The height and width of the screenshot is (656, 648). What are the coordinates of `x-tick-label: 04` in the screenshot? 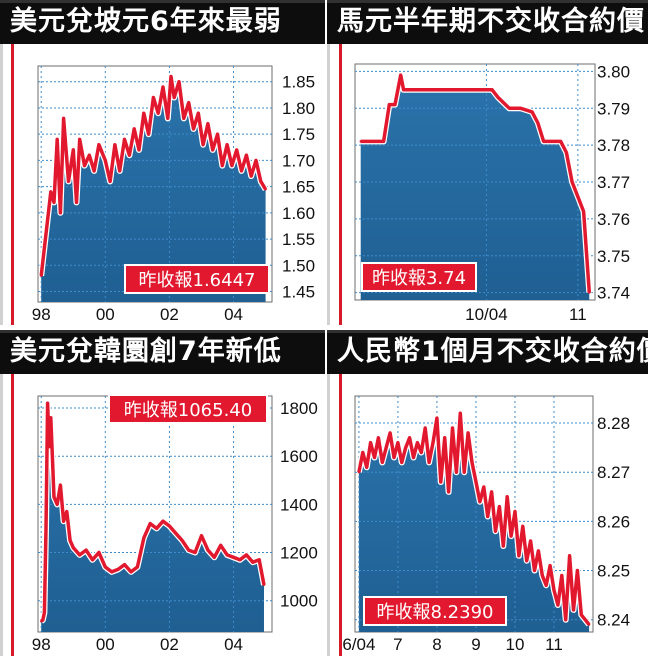 It's located at (233, 644).